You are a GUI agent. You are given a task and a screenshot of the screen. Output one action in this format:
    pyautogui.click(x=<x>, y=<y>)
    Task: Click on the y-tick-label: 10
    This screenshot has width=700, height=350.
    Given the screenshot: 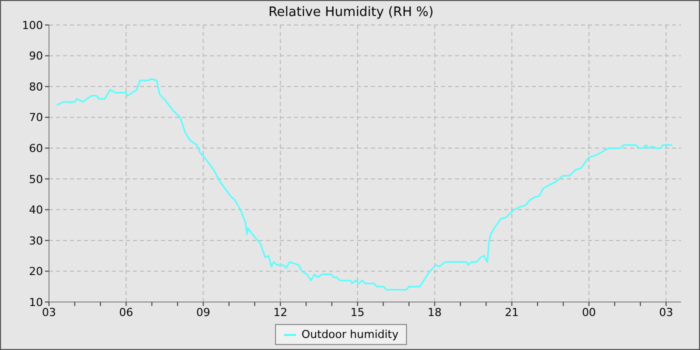 What is the action you would take?
    pyautogui.click(x=36, y=302)
    